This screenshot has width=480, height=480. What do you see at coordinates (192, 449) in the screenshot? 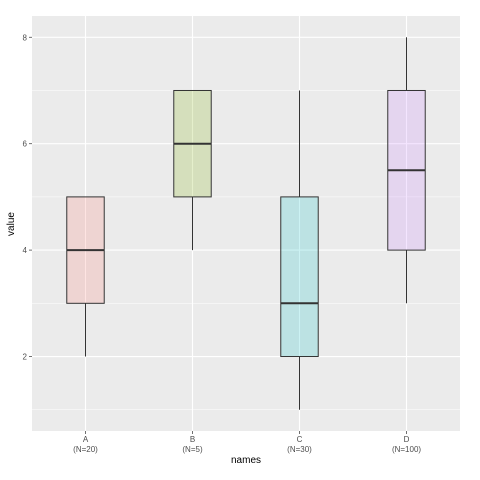
I see `x-tick-sublabel: (N=5)` at bounding box center [192, 449].